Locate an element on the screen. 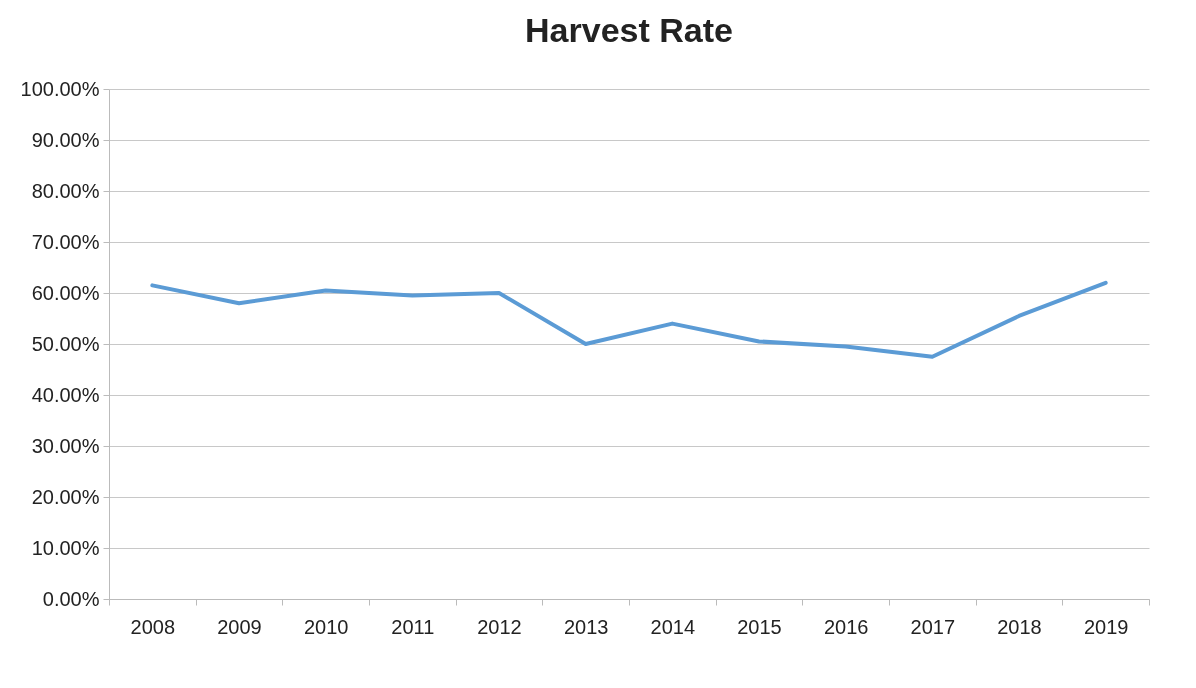  y-tick-label: 90.00% is located at coordinates (65, 139).